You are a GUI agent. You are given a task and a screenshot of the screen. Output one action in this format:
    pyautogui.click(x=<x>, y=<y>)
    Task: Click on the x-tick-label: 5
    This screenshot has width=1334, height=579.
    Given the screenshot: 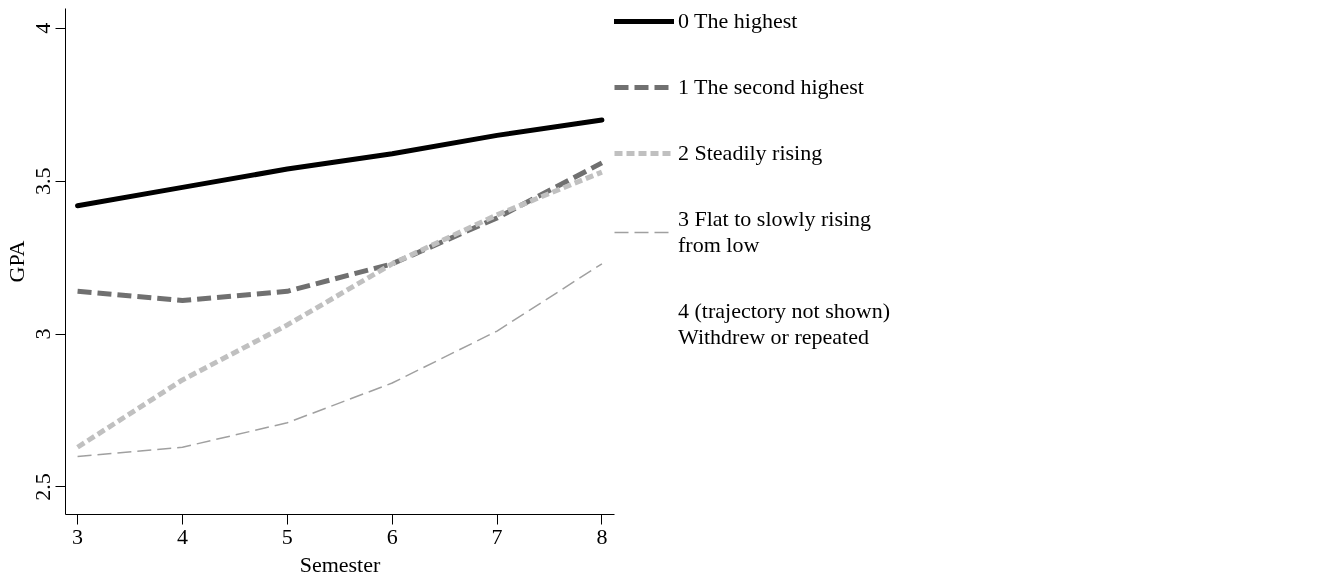 What is the action you would take?
    pyautogui.click(x=287, y=536)
    